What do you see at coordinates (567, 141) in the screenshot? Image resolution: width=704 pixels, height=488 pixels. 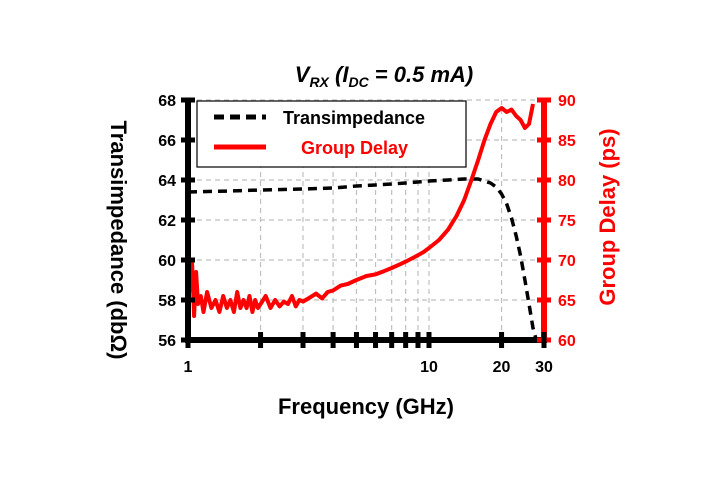 I see `right-tick-label: 85` at bounding box center [567, 141].